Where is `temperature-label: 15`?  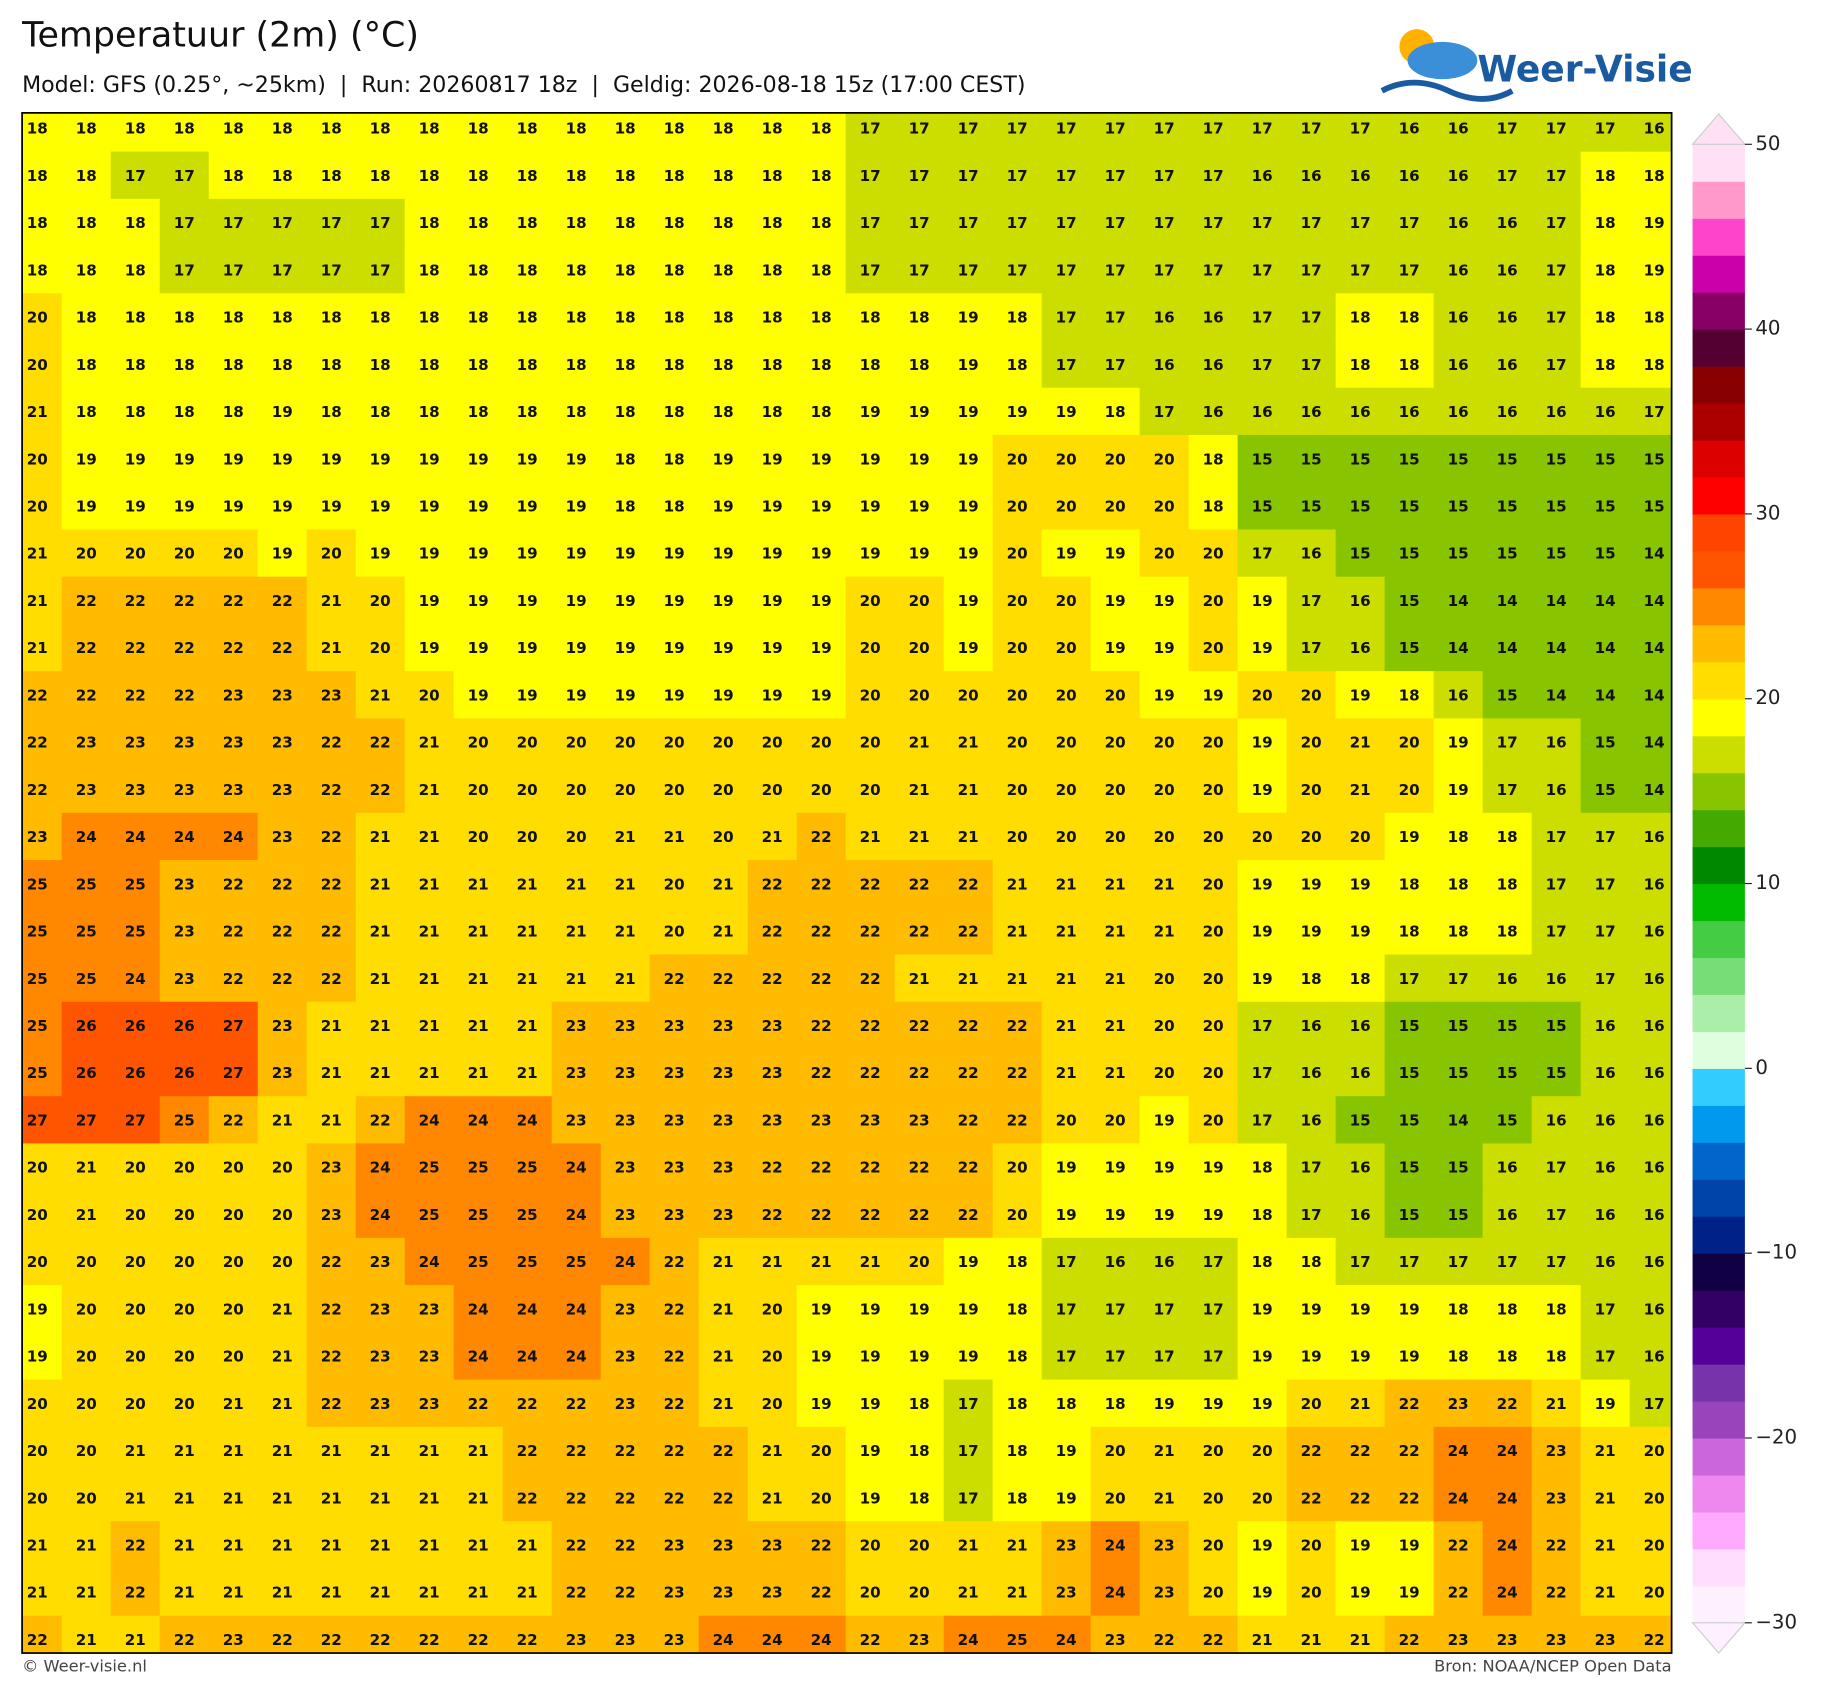 temperature-label: 15 is located at coordinates (1605, 506).